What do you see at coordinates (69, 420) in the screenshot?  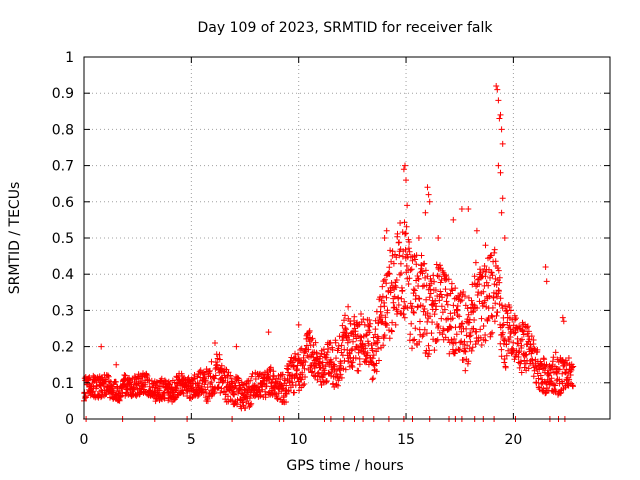 I see `y-tick-label: 0` at bounding box center [69, 420].